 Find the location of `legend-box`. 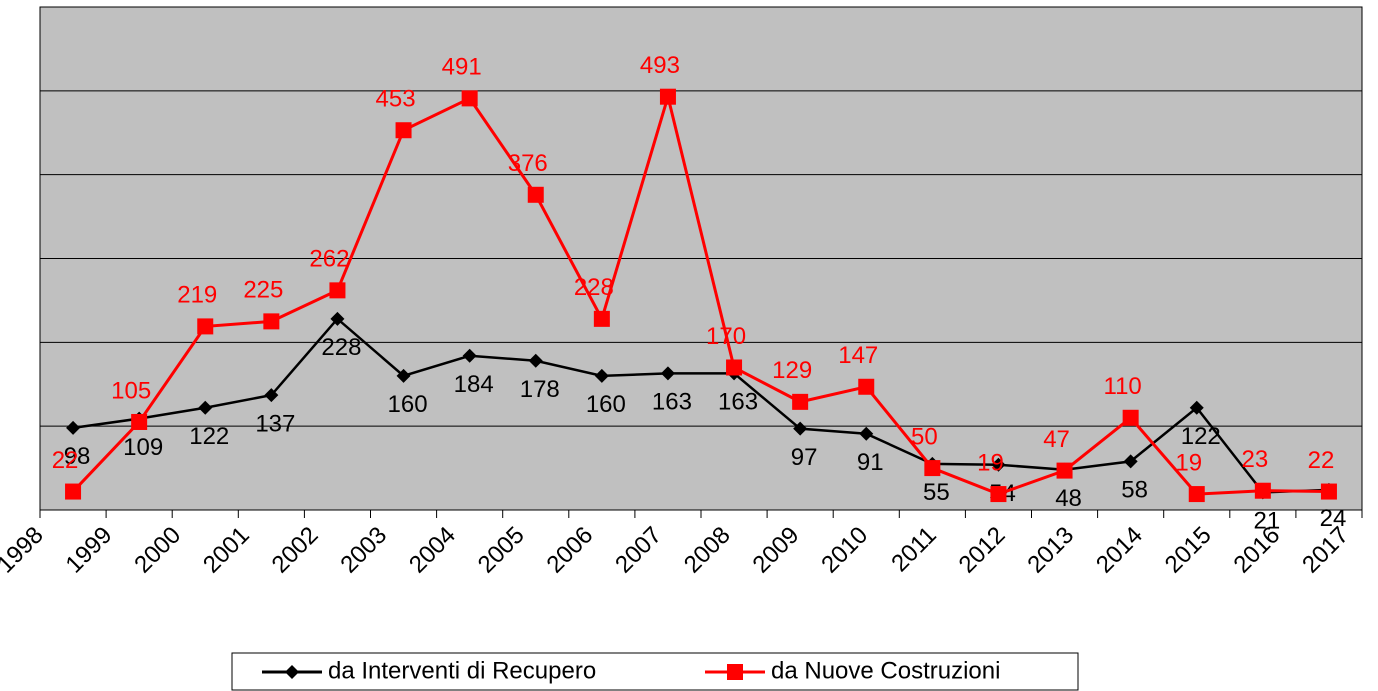

legend-box is located at coordinates (655, 671).